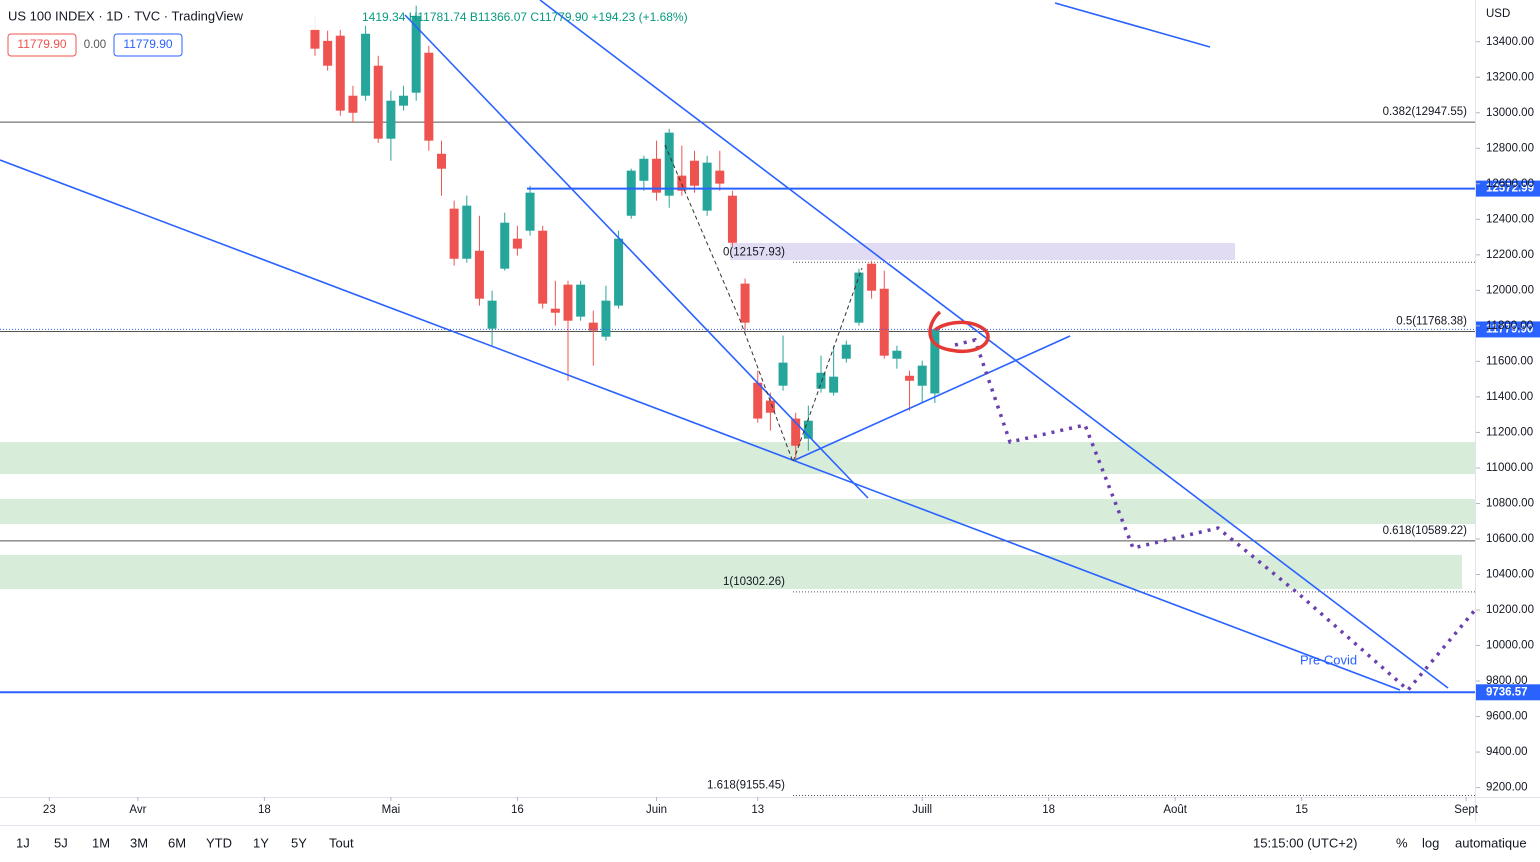  I want to click on y-tick-label: 12600.00, so click(1510, 184).